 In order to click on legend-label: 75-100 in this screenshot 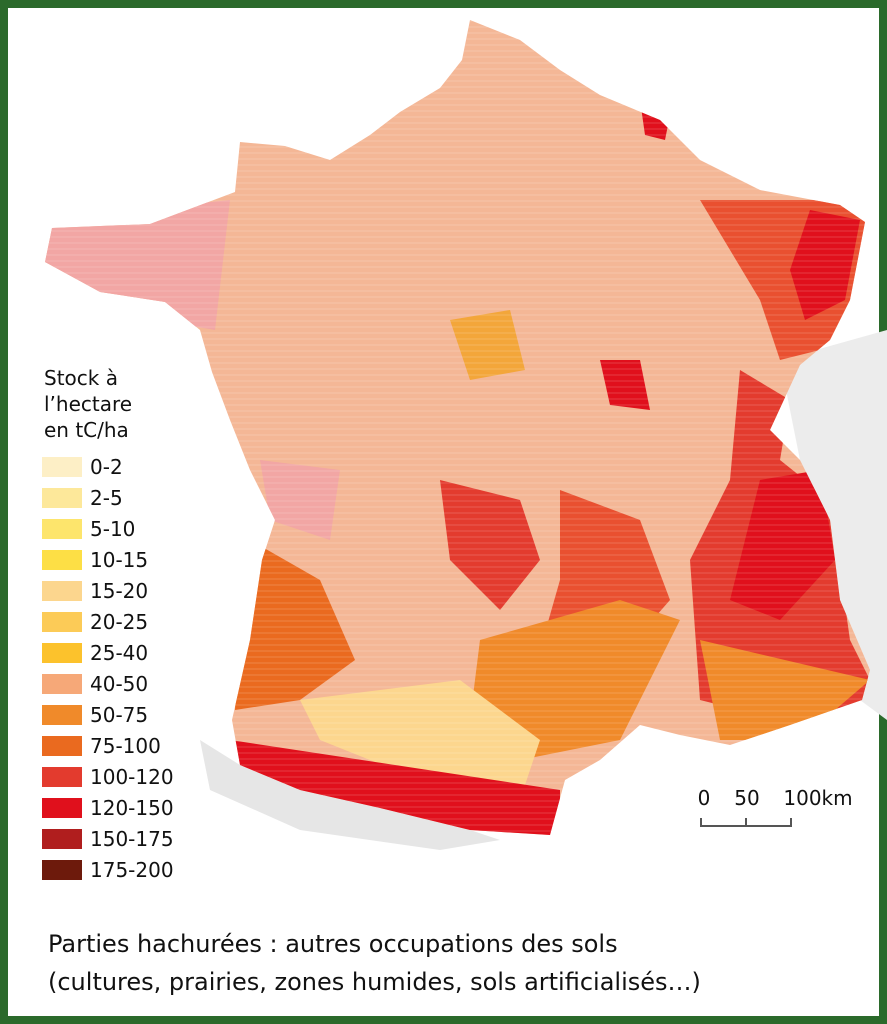, I will do `click(125, 746)`.